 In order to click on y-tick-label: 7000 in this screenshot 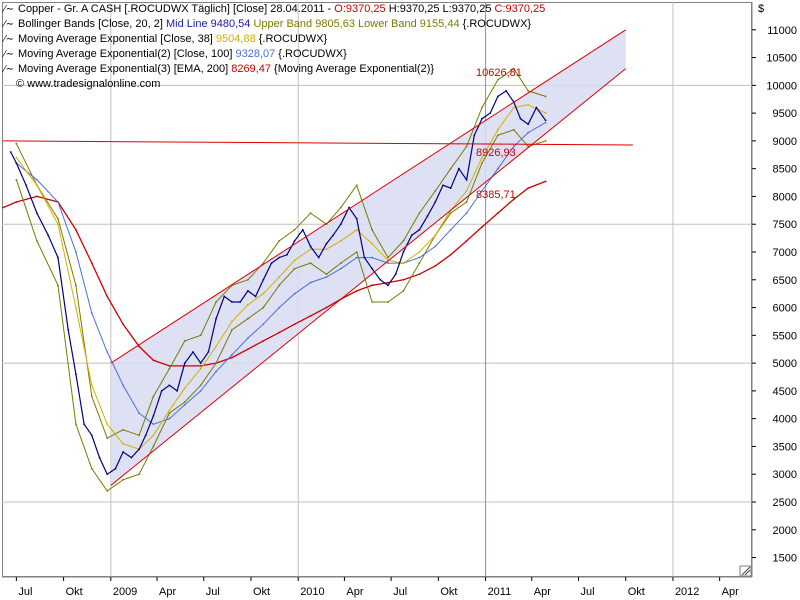, I will do `click(785, 253)`.